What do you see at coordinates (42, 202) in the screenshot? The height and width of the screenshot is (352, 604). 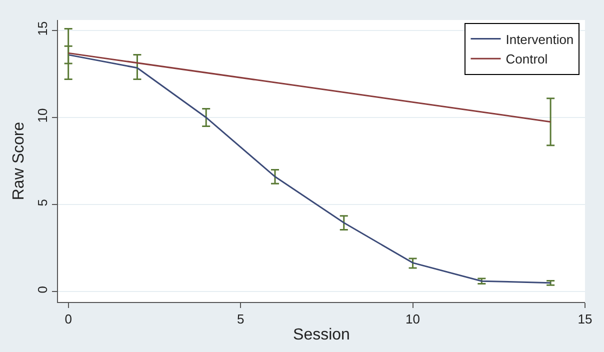 I see `y-tick-label: 5` at bounding box center [42, 202].